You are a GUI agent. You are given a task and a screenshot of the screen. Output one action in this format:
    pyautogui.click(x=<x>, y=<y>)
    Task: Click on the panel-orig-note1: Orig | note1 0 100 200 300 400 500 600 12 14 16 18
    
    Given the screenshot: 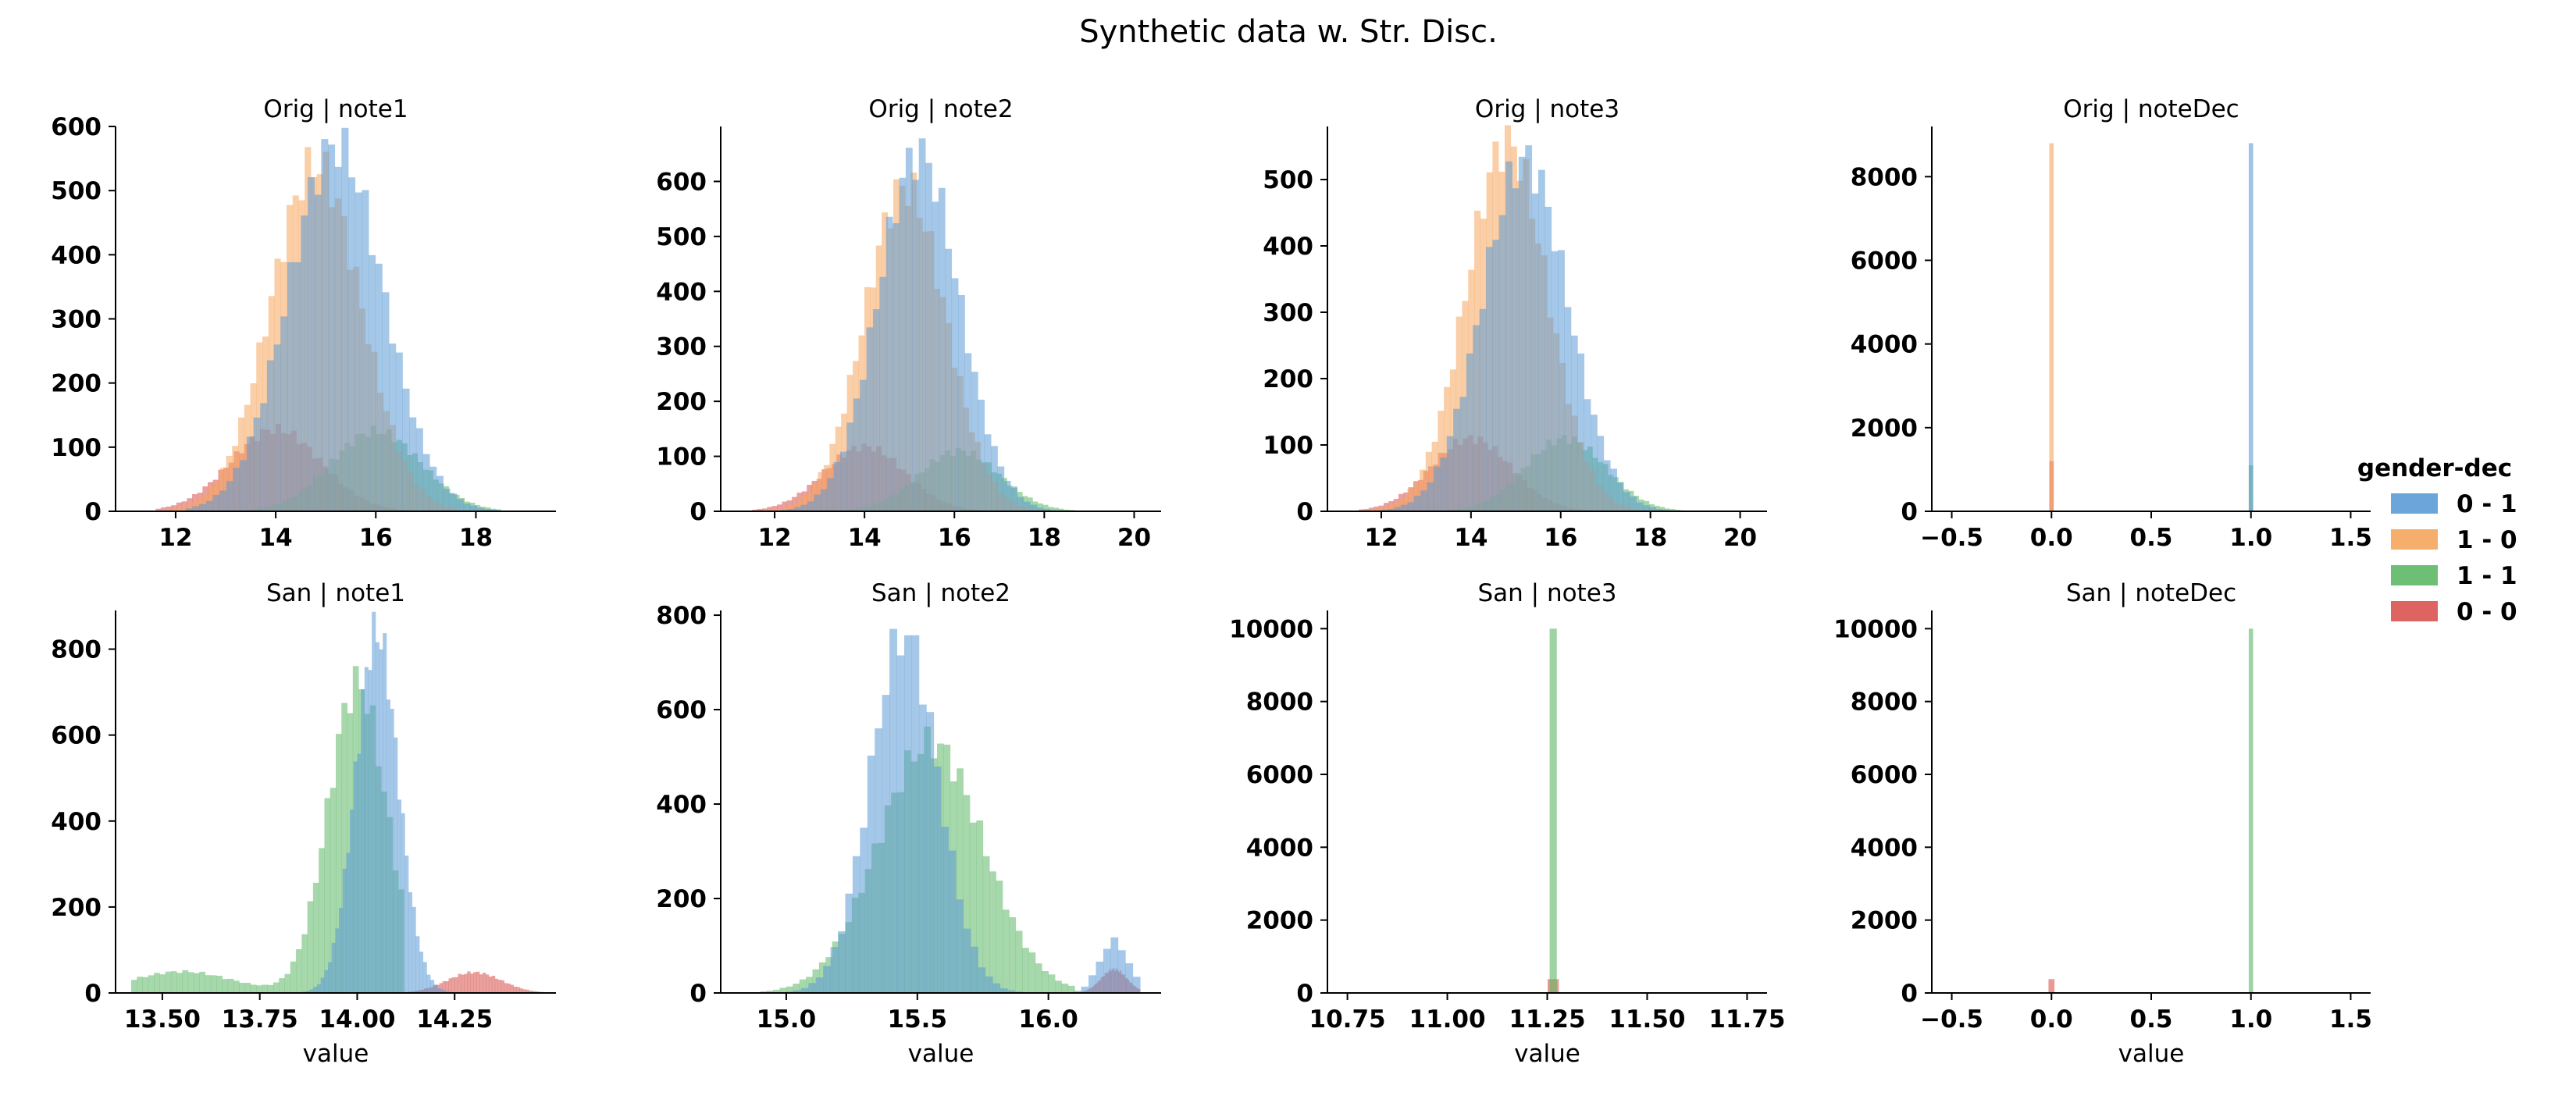 What is the action you would take?
    pyautogui.click(x=303, y=323)
    